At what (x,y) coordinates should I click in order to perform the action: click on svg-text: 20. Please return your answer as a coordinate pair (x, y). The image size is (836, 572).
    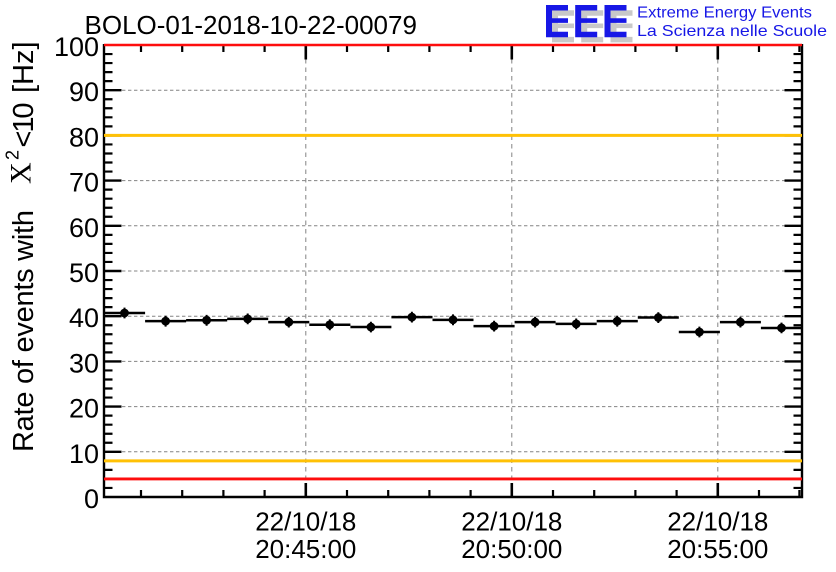
    Looking at the image, I should click on (84, 409).